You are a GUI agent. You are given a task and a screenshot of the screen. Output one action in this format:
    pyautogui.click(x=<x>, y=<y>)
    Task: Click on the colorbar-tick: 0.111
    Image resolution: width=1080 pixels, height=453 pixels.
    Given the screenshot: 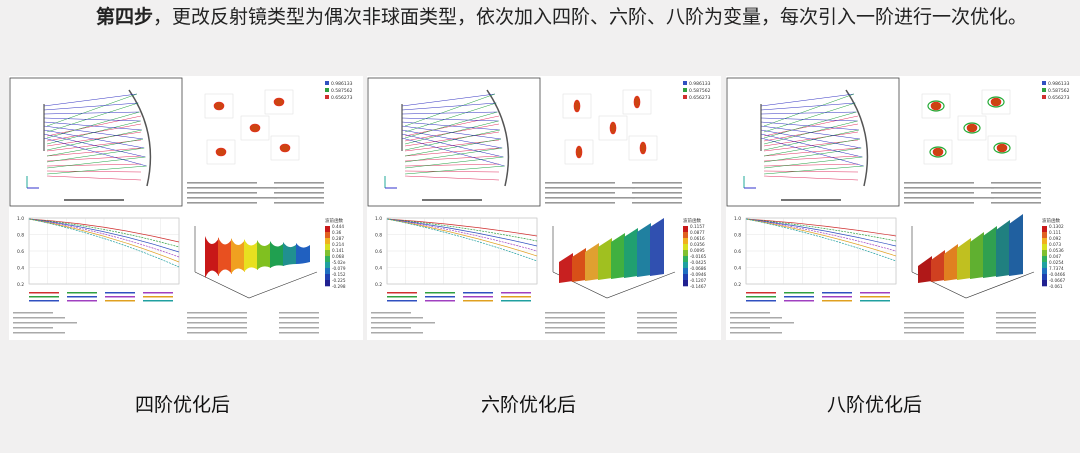 What is the action you would take?
    pyautogui.click(x=1055, y=232)
    